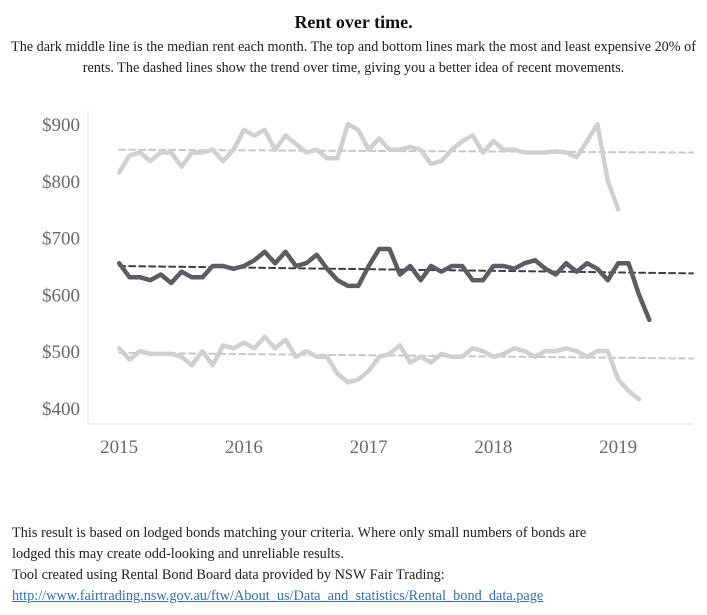  What do you see at coordinates (384, 284) in the screenshot?
I see `median-line` at bounding box center [384, 284].